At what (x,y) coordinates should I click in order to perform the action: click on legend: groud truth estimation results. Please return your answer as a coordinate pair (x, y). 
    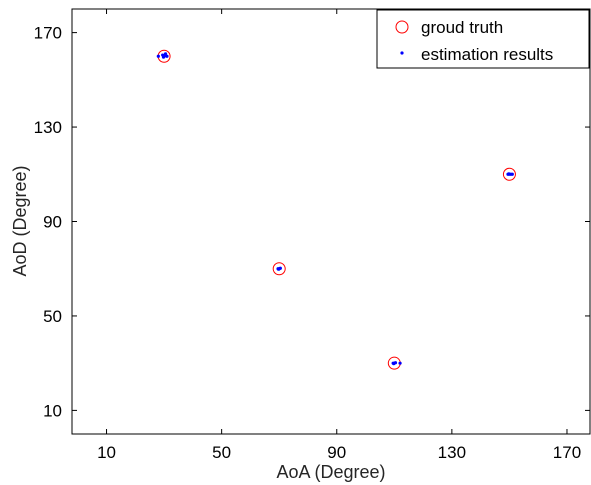
    Looking at the image, I should click on (483, 39).